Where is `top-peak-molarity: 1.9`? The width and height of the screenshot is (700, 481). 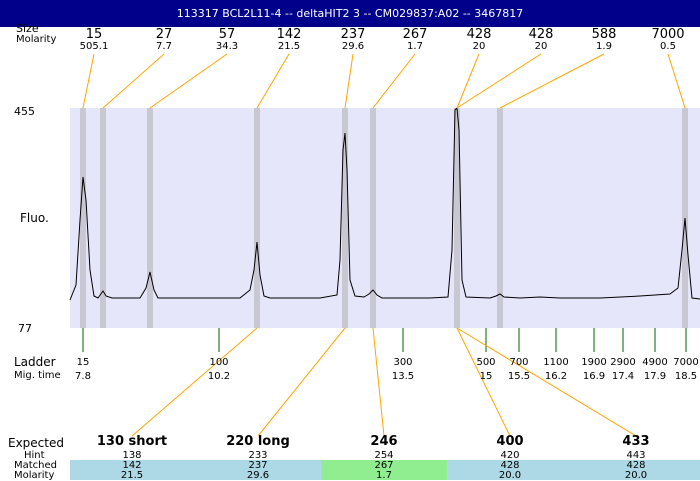 top-peak-molarity: 1.9 is located at coordinates (604, 46).